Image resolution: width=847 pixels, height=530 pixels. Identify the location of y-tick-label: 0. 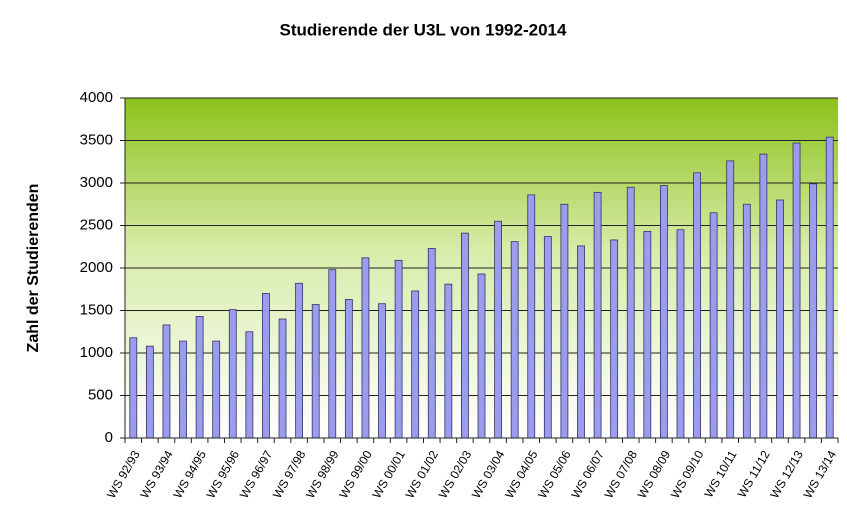
(109, 437).